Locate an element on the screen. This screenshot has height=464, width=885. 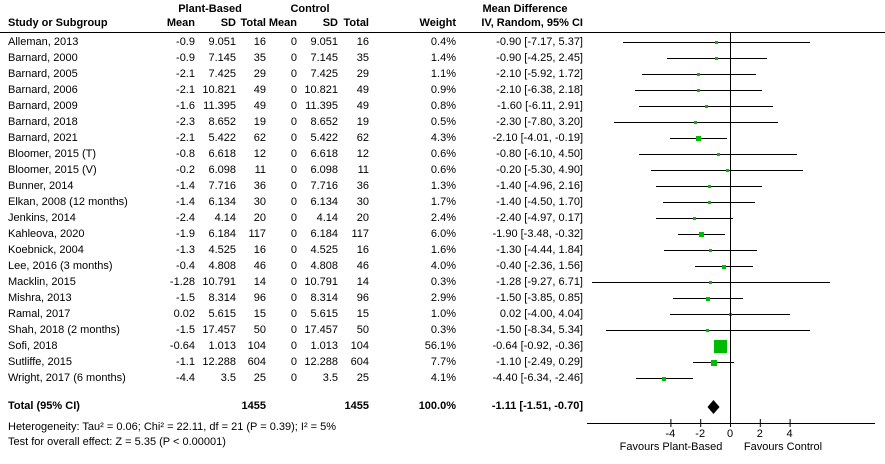
summary-diamond is located at coordinates (713, 407).